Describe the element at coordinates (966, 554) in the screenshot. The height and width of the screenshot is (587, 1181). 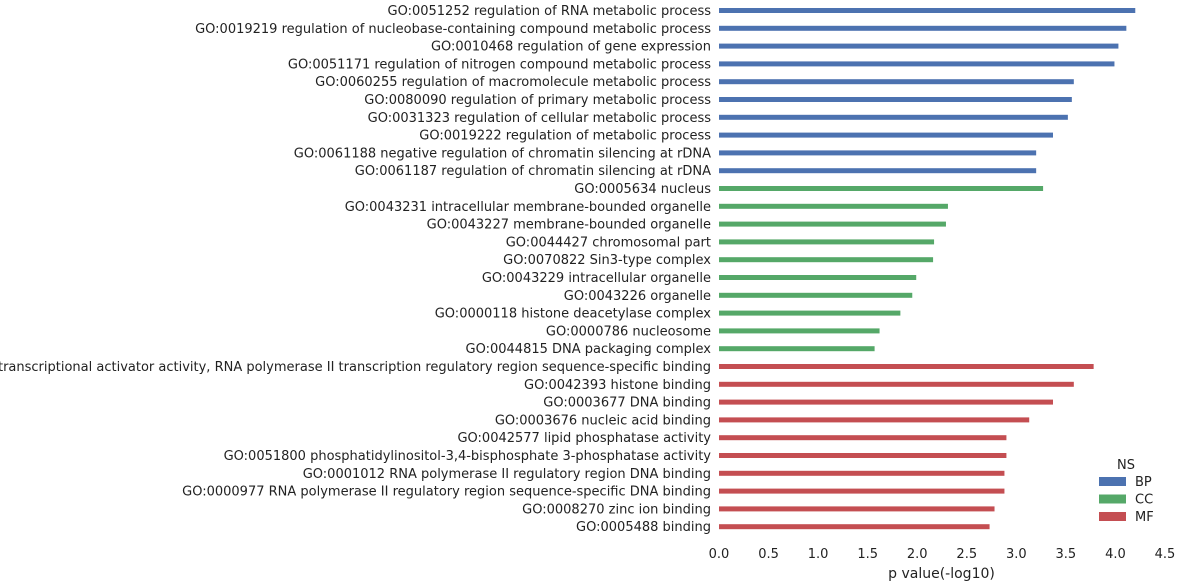
I see `x-tick-label: 2.5` at that location.